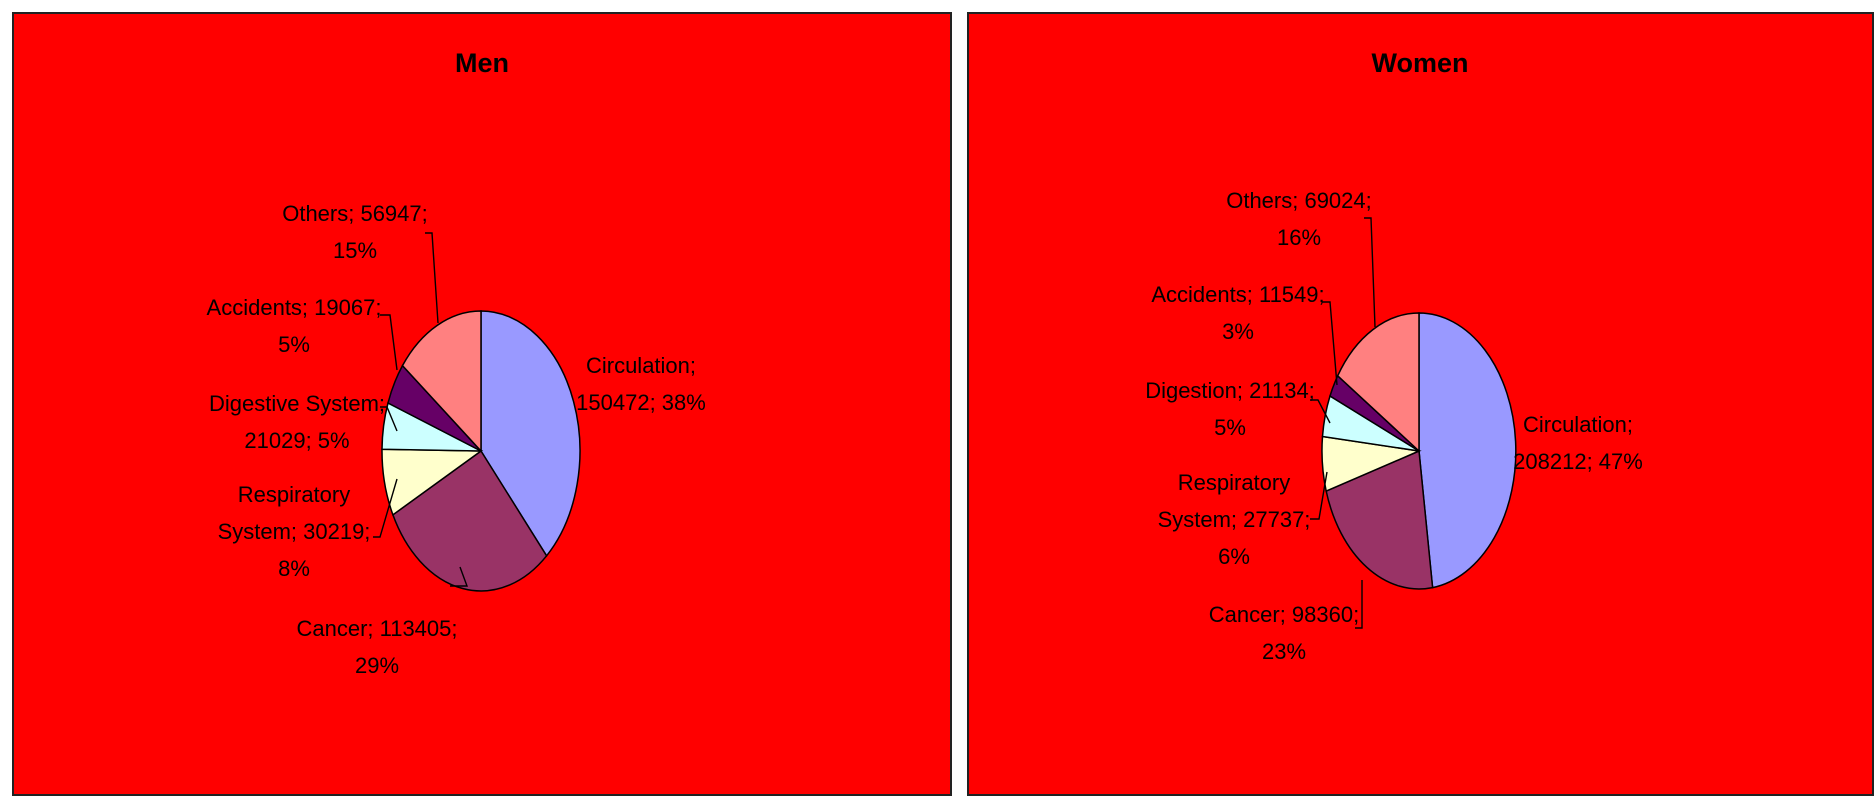 This screenshot has height=797, width=1874. Describe the element at coordinates (470, 520) in the screenshot. I see `men-slice-cancer` at that location.